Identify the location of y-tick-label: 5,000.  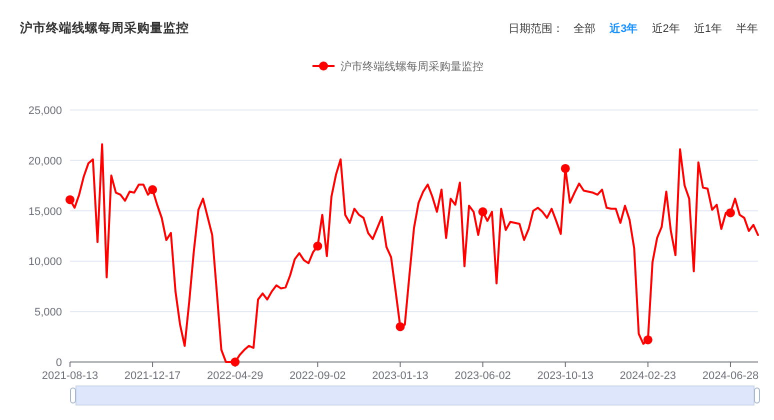
(48, 312).